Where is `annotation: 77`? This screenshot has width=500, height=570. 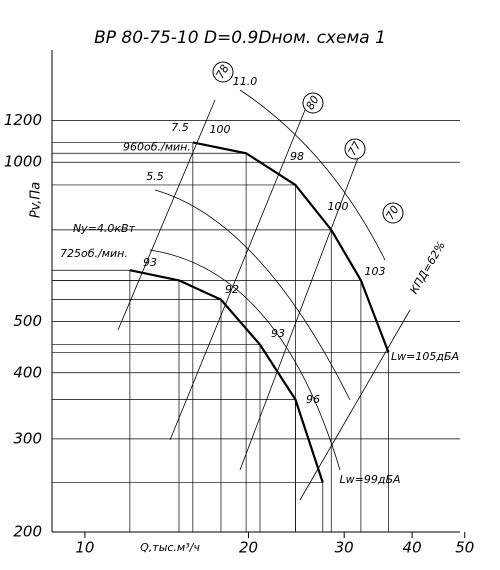
annotation: 77 is located at coordinates (354, 148).